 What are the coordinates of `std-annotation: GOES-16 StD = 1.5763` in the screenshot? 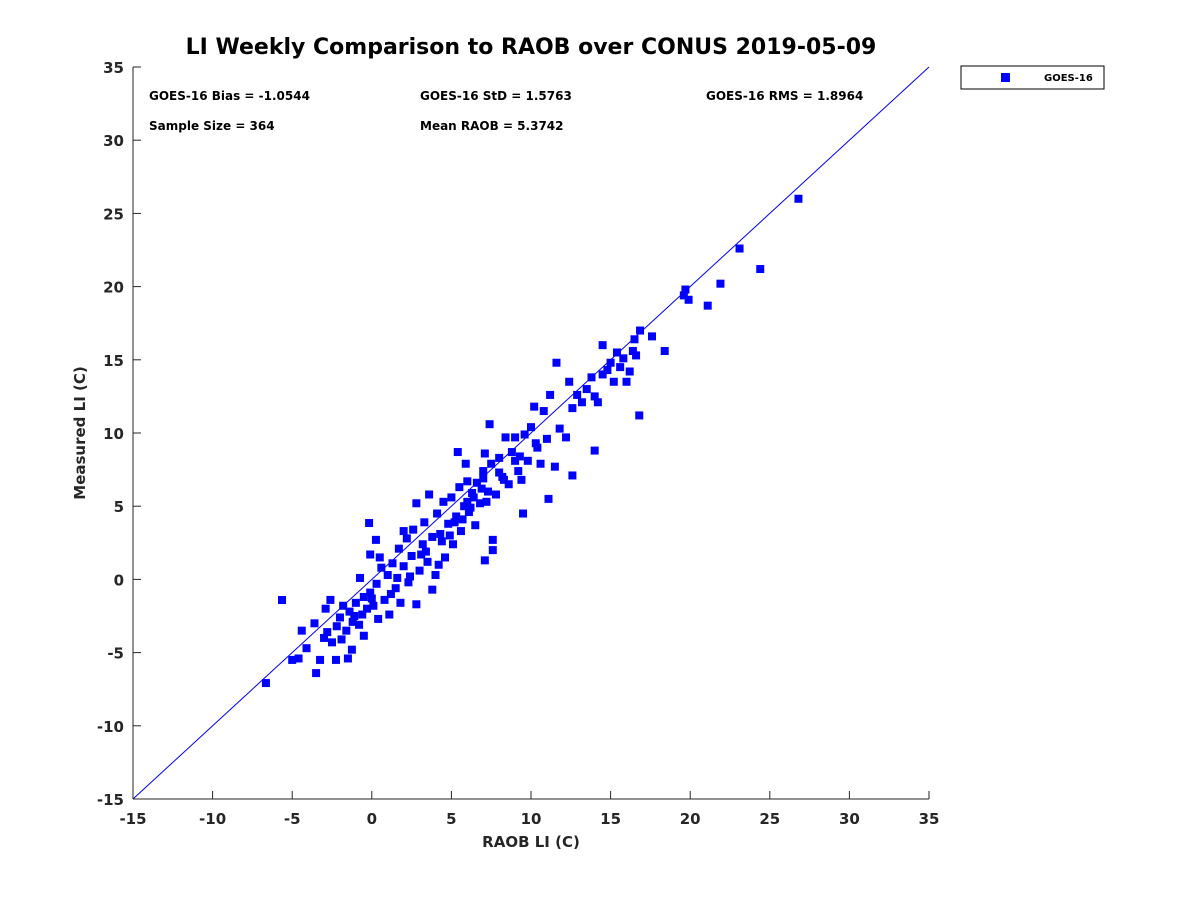 It's located at (496, 96).